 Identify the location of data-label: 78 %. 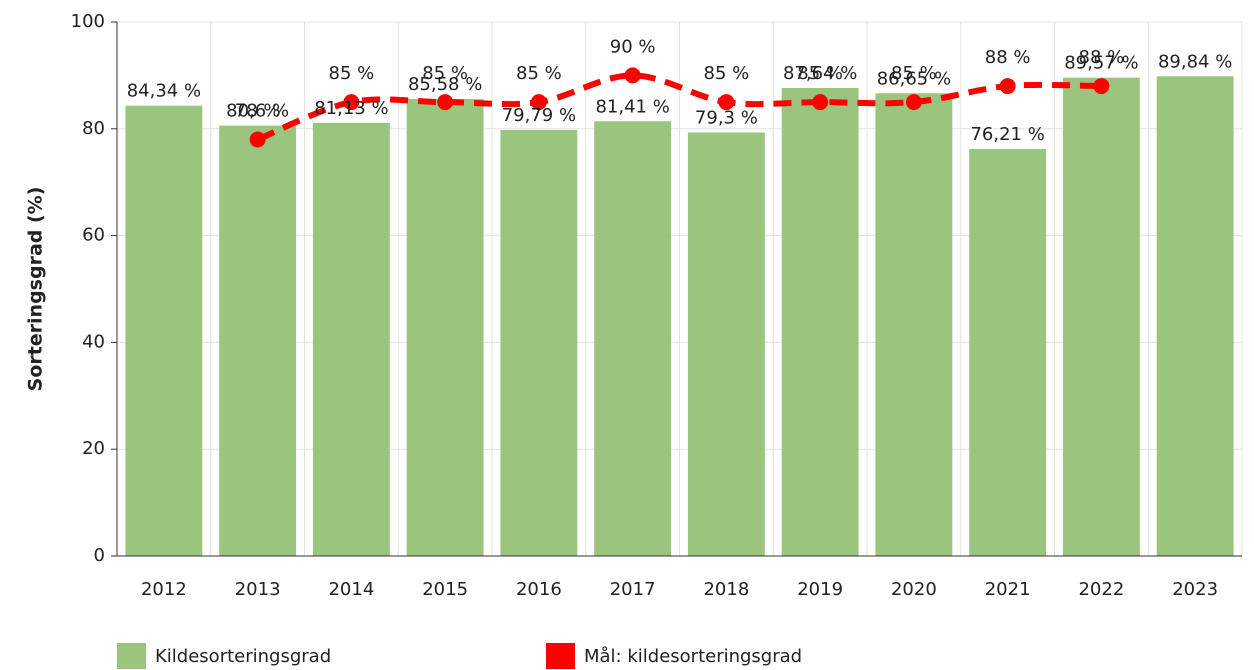
(258, 110).